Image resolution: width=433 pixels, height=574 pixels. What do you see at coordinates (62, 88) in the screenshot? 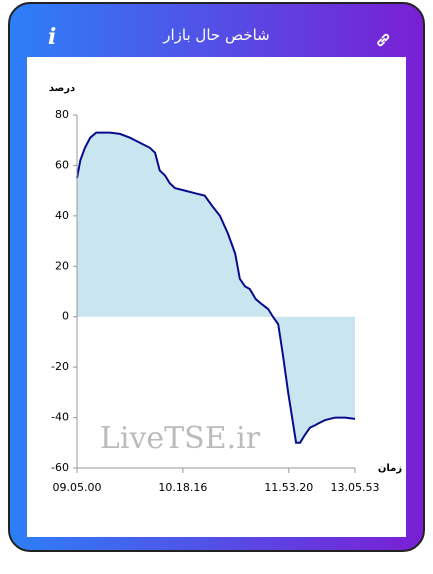
I see `y-axis-label: درصد` at bounding box center [62, 88].